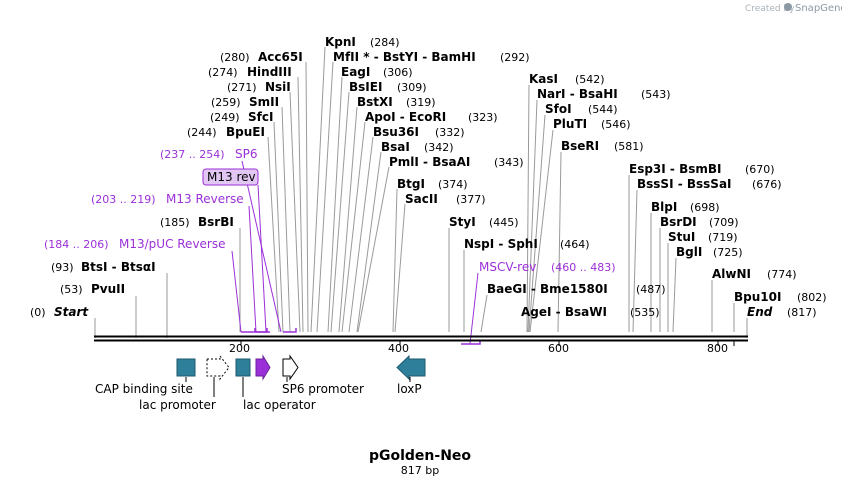 The height and width of the screenshot is (486, 842). What do you see at coordinates (369, 242) in the screenshot?
I see `leader-bsai` at bounding box center [369, 242].